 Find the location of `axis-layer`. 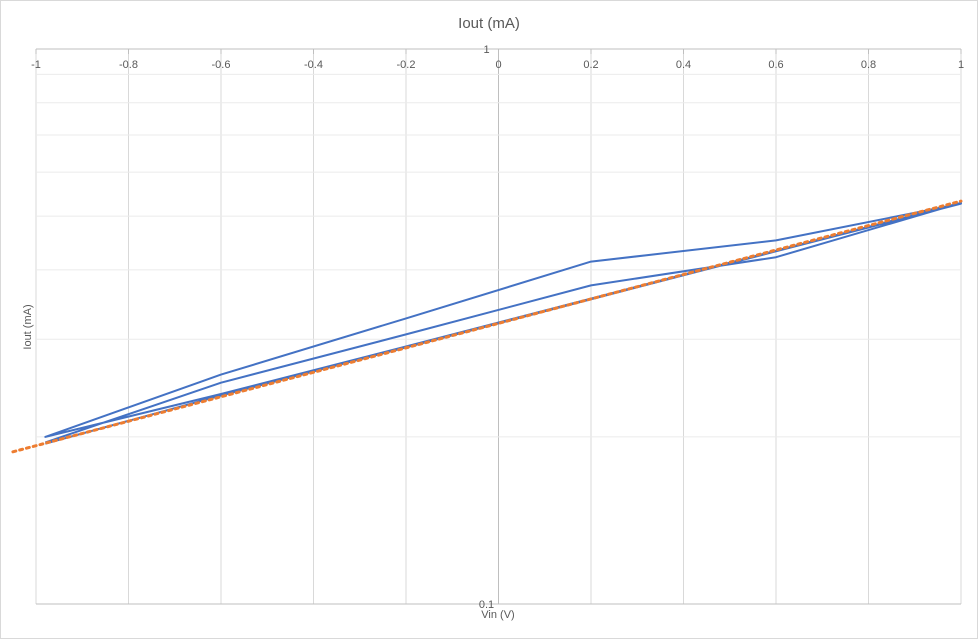

axis-layer is located at coordinates (498, 51).